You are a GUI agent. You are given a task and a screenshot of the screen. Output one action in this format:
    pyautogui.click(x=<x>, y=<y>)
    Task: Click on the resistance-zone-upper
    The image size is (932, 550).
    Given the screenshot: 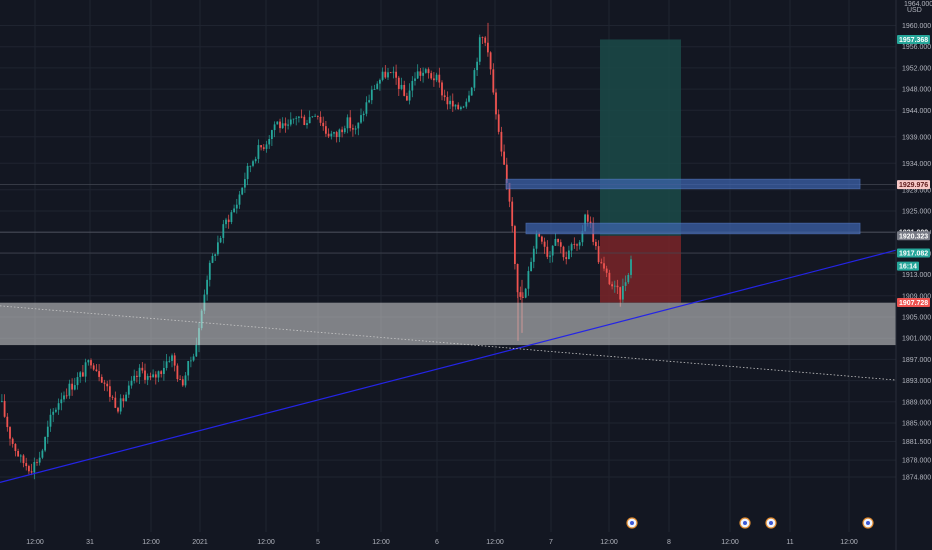 What is the action you would take?
    pyautogui.click(x=683, y=184)
    